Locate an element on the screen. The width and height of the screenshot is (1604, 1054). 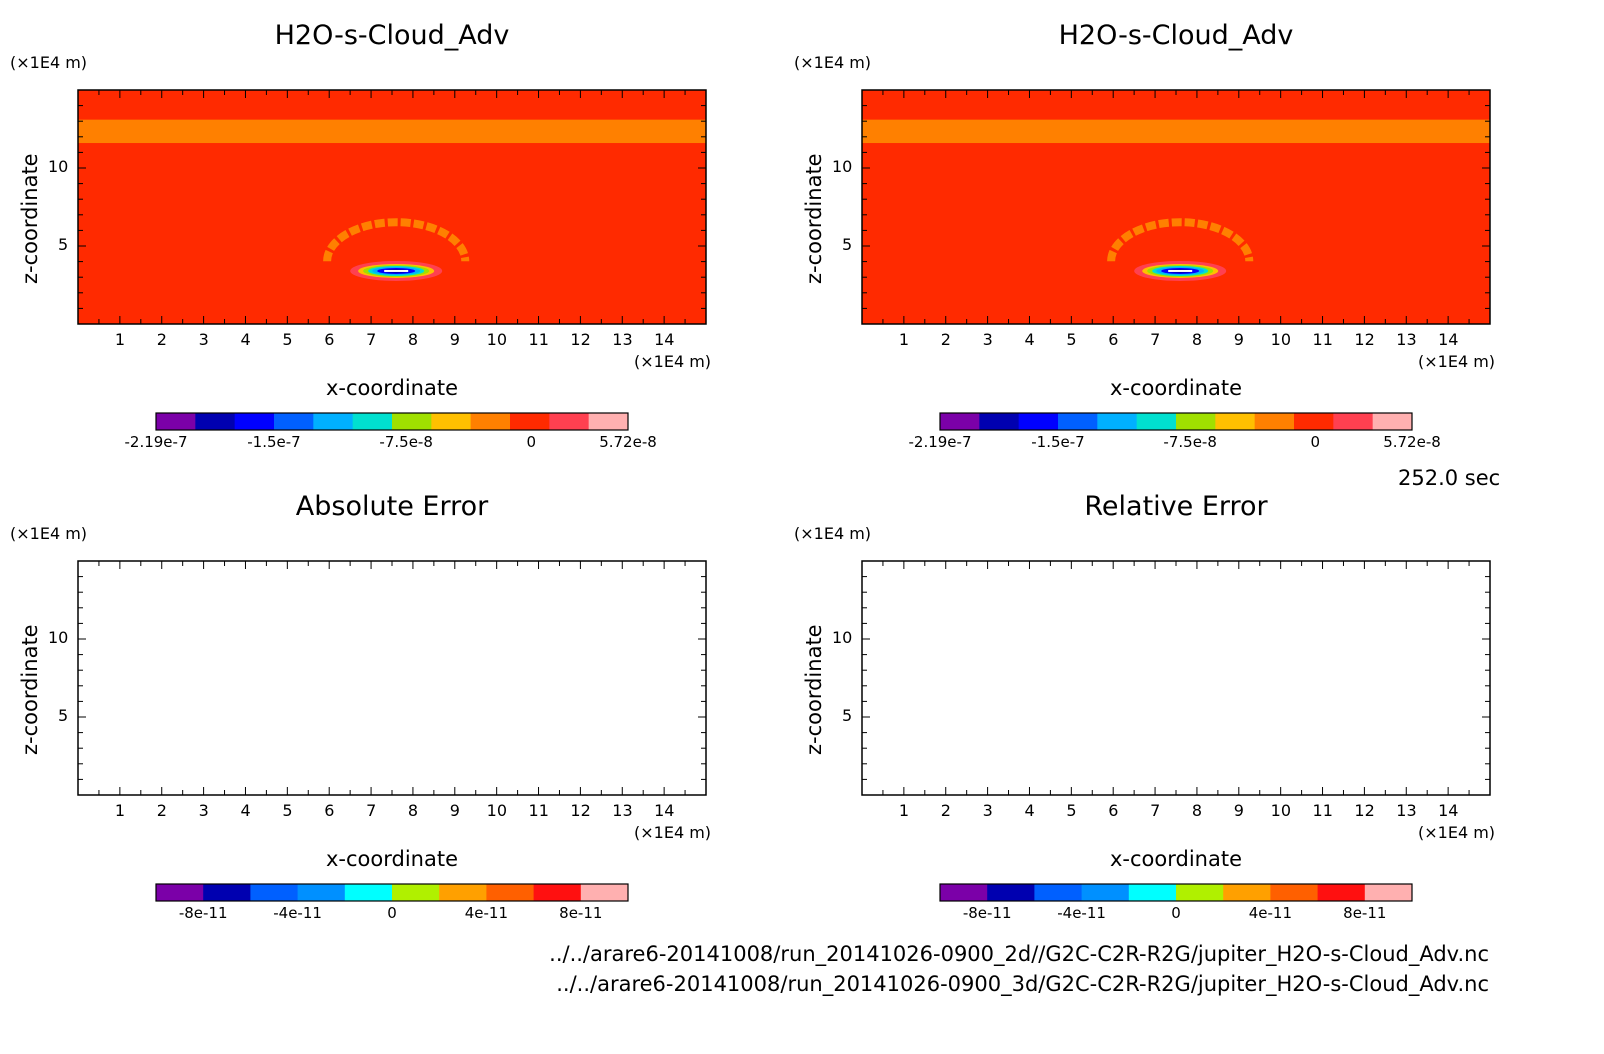
colorbar-tick-label: -7.5e-8 is located at coordinates (1190, 442).